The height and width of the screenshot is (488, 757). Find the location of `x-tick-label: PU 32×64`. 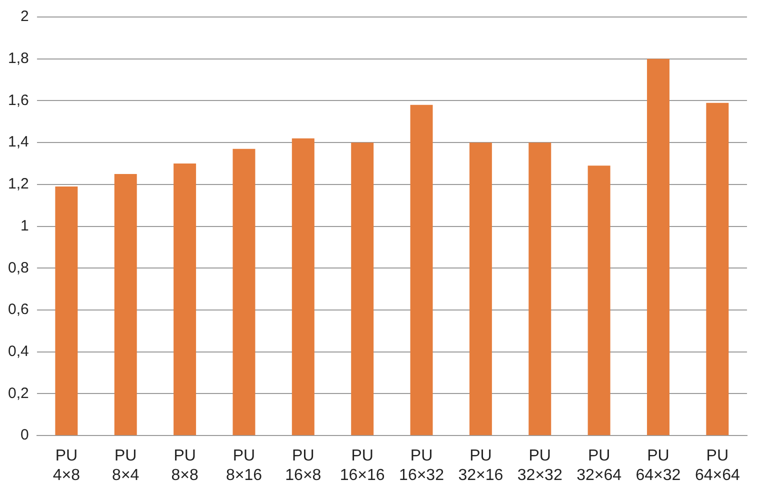

x-tick-label: PU 32×64 is located at coordinates (599, 466).